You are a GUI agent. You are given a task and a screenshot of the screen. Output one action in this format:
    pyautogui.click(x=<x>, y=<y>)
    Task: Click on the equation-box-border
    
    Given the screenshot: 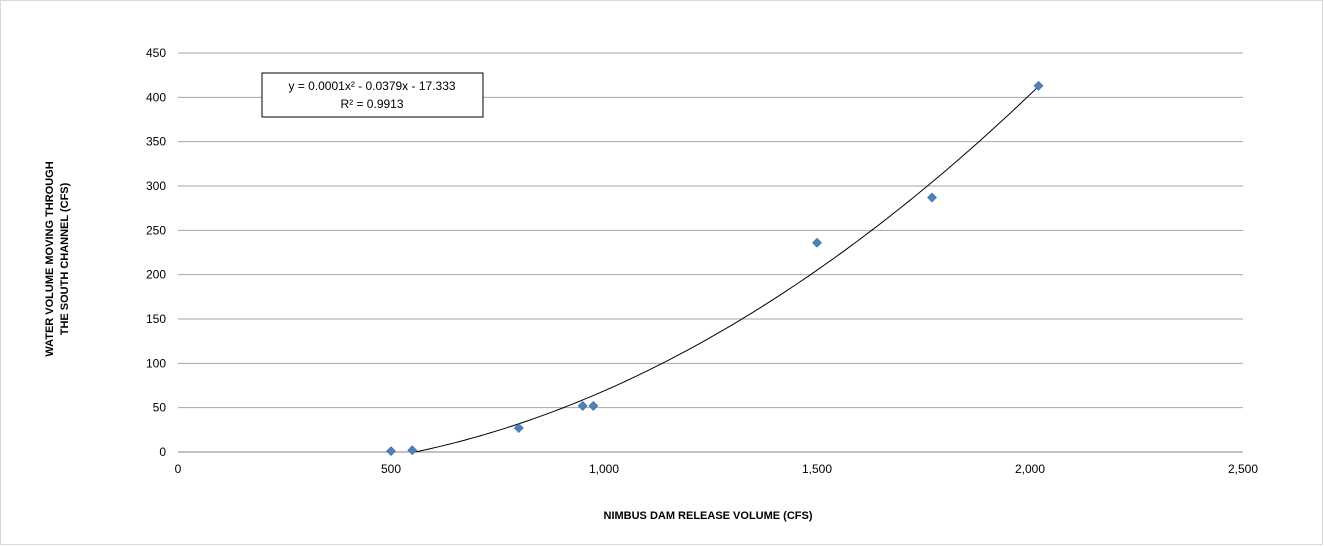 What is the action you would take?
    pyautogui.click(x=372, y=95)
    